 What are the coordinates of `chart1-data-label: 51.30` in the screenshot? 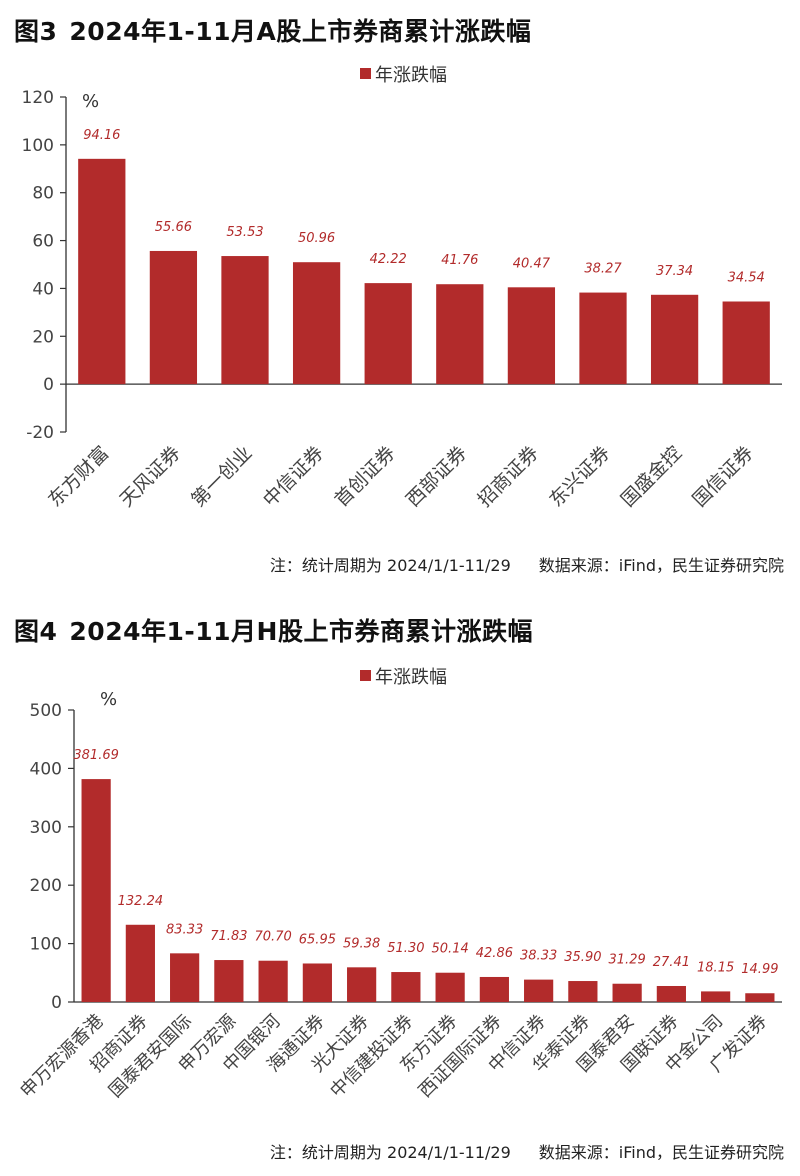 It's located at (405, 948).